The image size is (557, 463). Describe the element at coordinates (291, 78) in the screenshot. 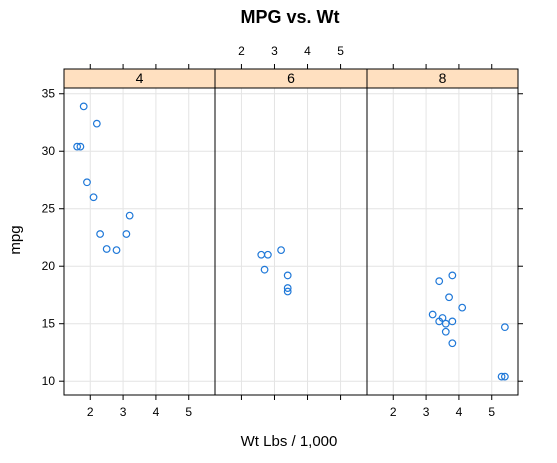

I see `strip-label-6: 6` at that location.